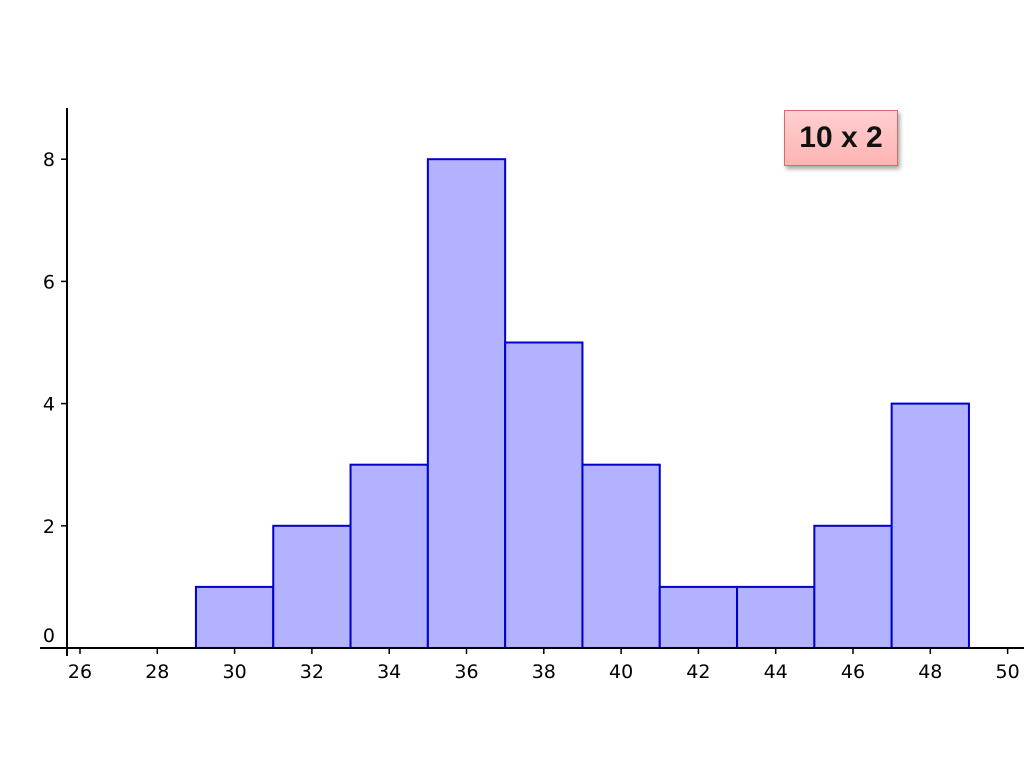 This screenshot has width=1024, height=768. I want to click on x-tick-label: 26, so click(80, 672).